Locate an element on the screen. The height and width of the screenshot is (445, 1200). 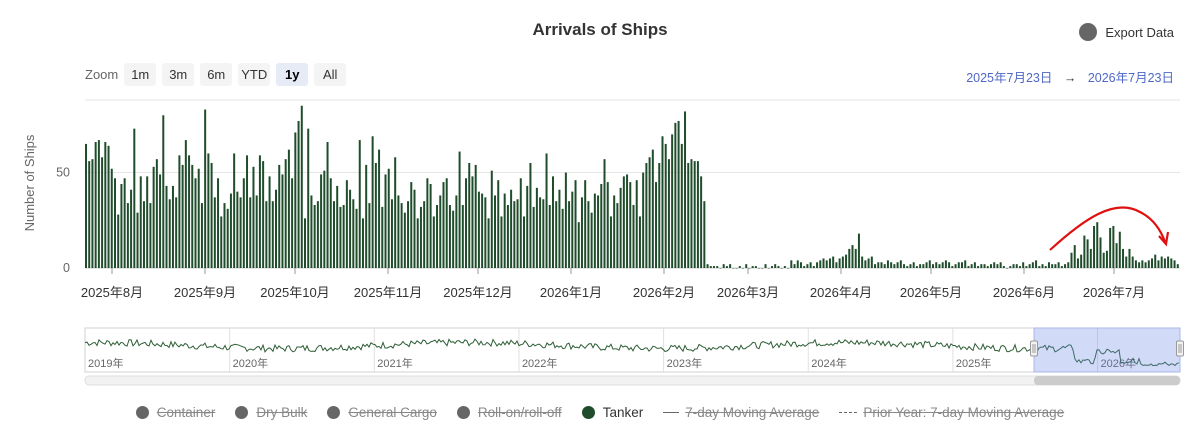
zoom-3m-button: 3m is located at coordinates (178, 74).